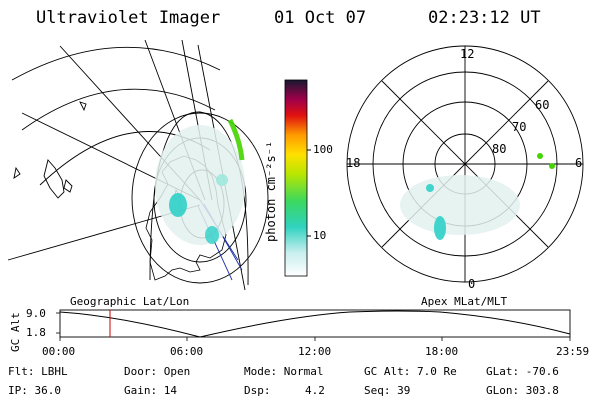  What do you see at coordinates (128, 18) in the screenshot?
I see `instrument-title: Ultraviolet Imager` at bounding box center [128, 18].